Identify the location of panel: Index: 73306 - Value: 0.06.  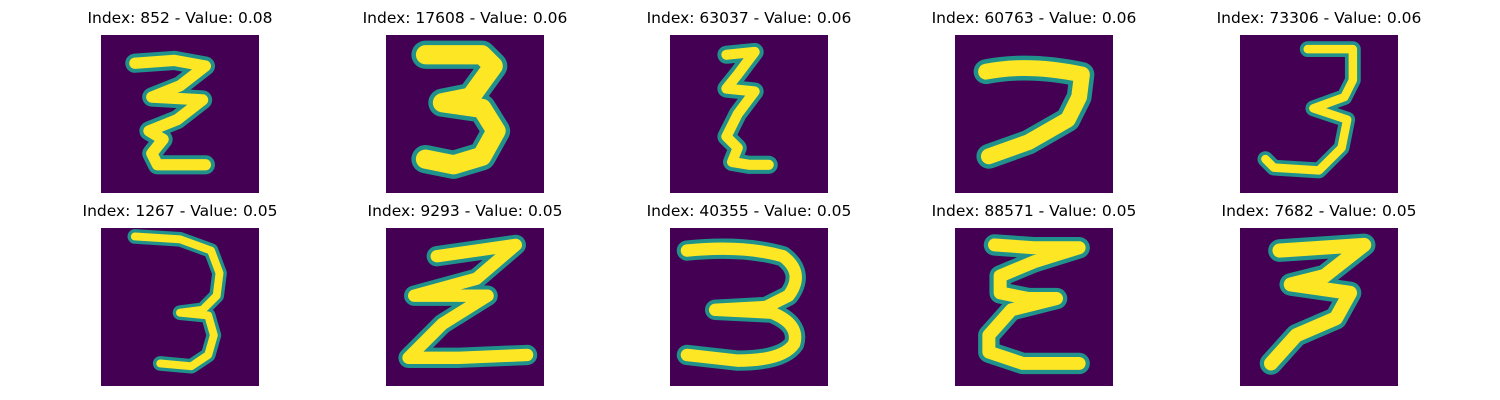
(1319, 103).